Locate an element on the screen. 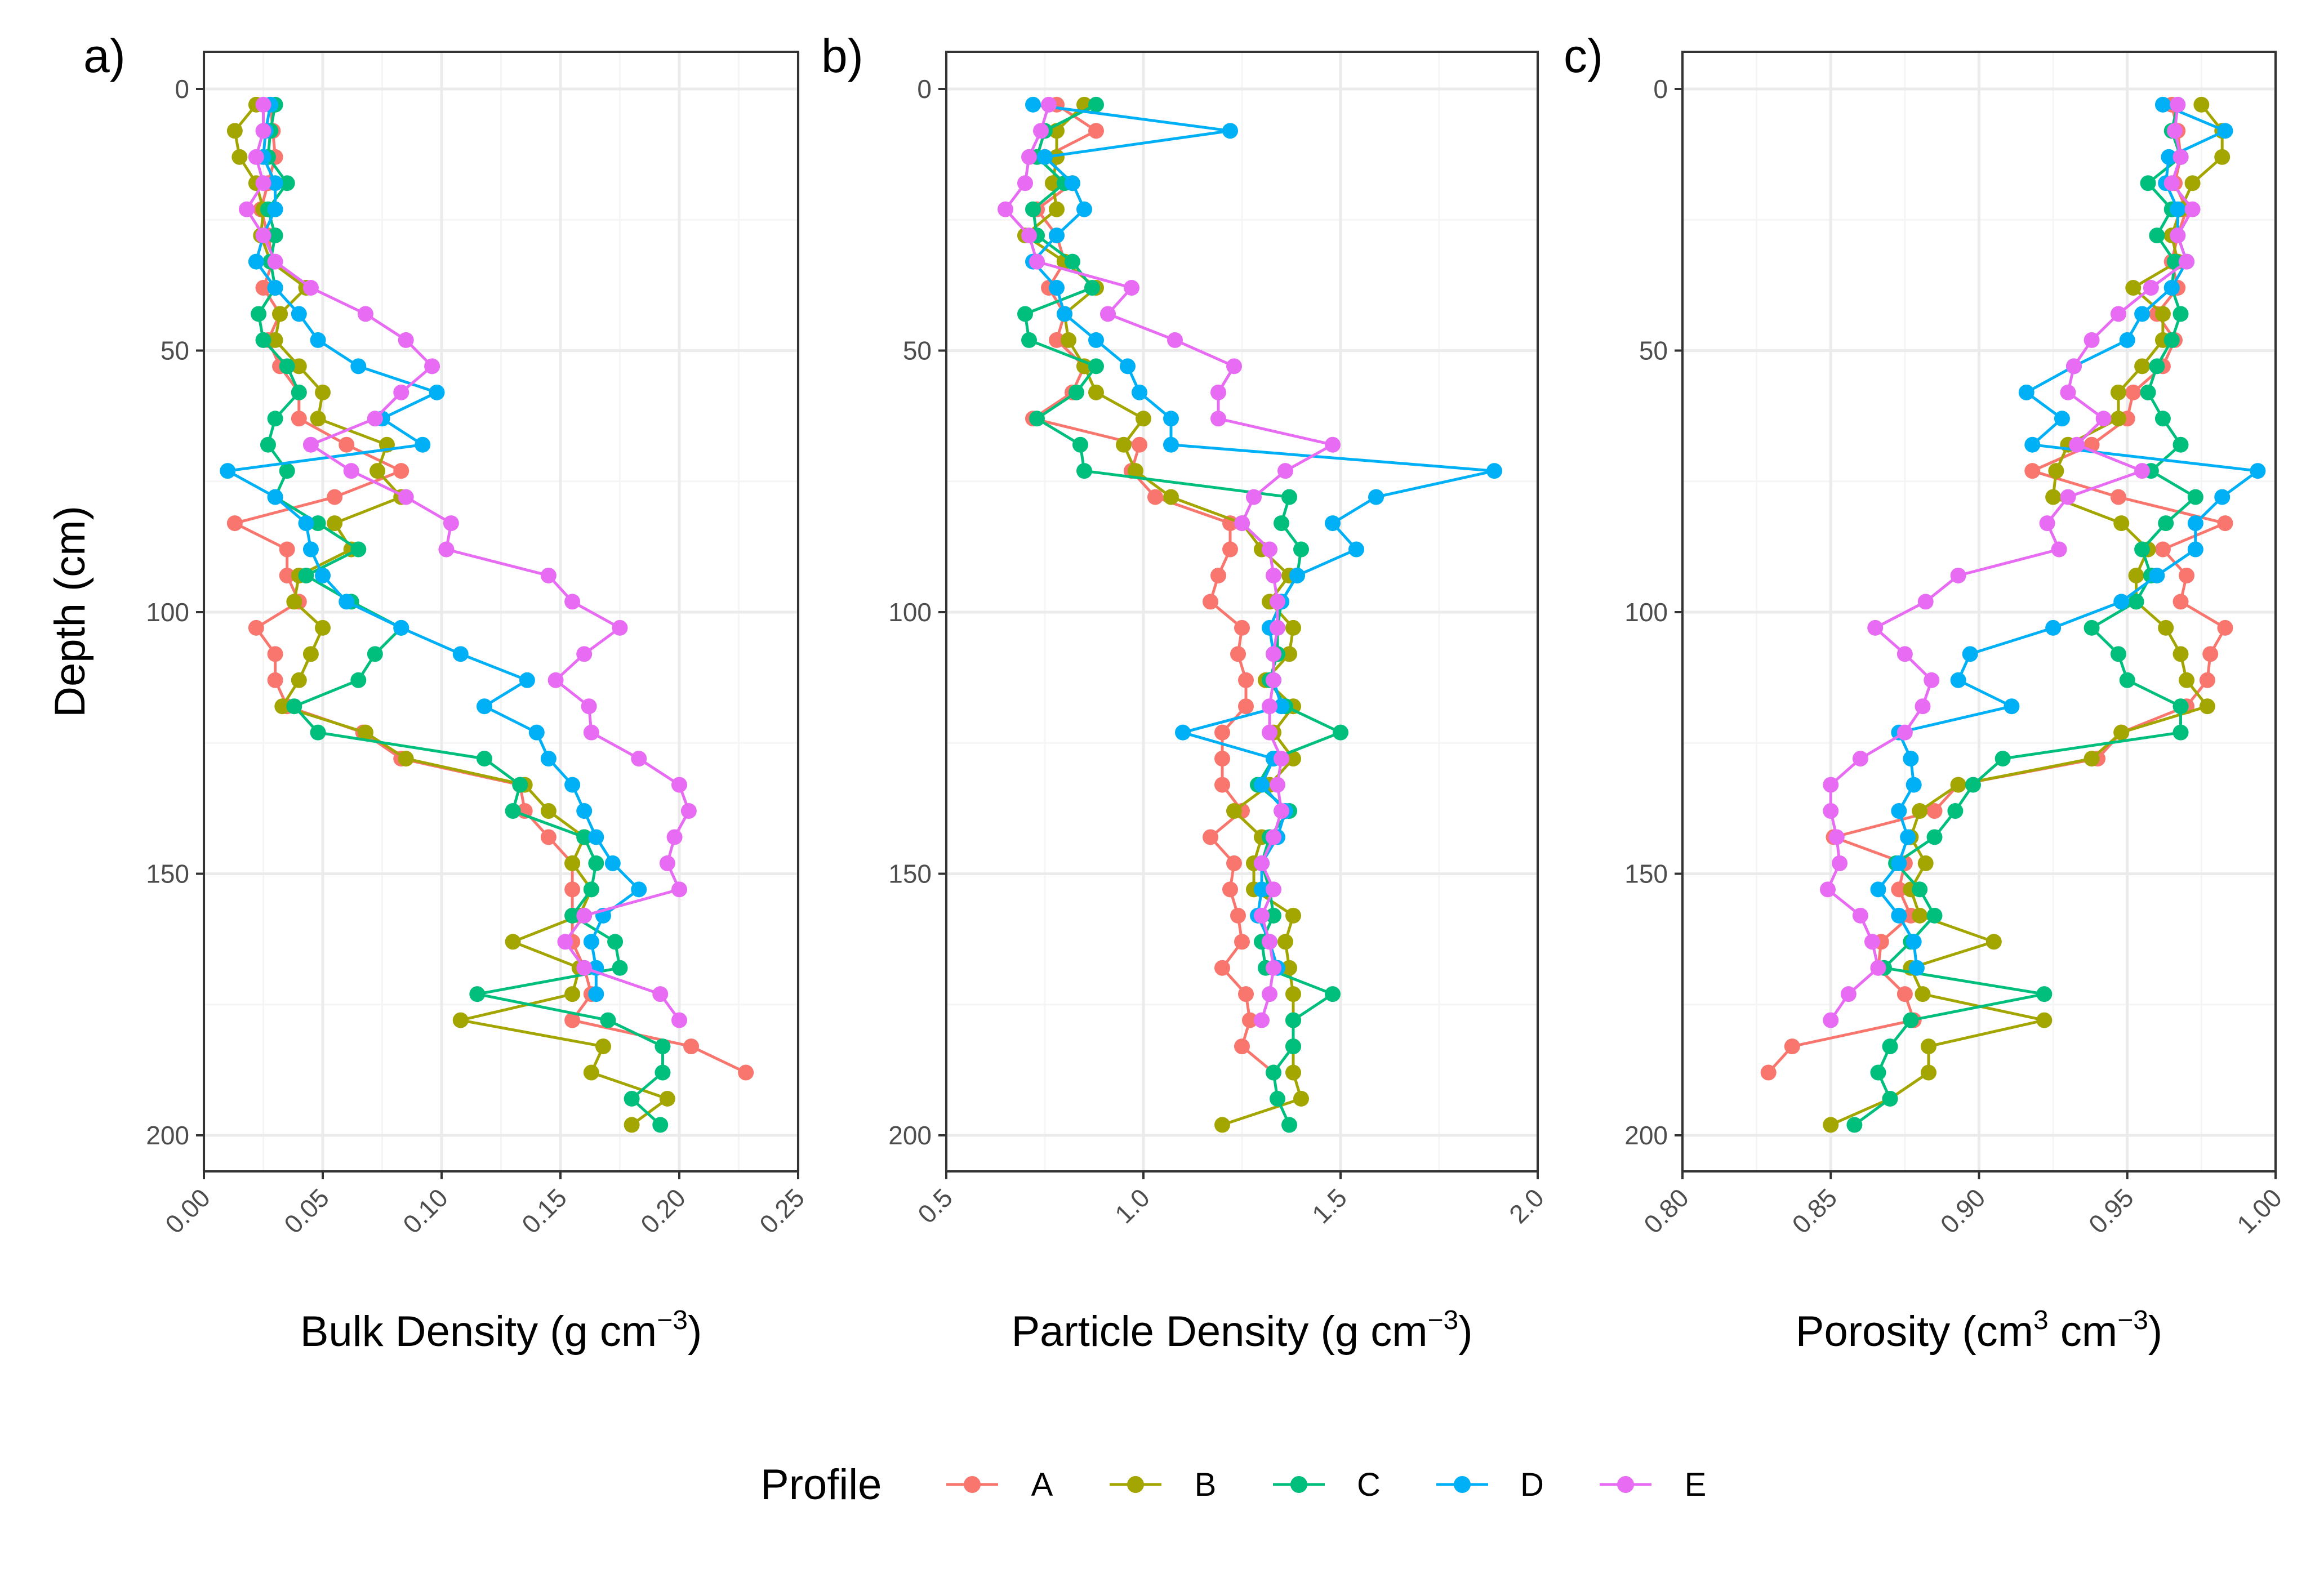 This screenshot has width=2315, height=1596. x-tick-label: 0.00 is located at coordinates (187, 1211).